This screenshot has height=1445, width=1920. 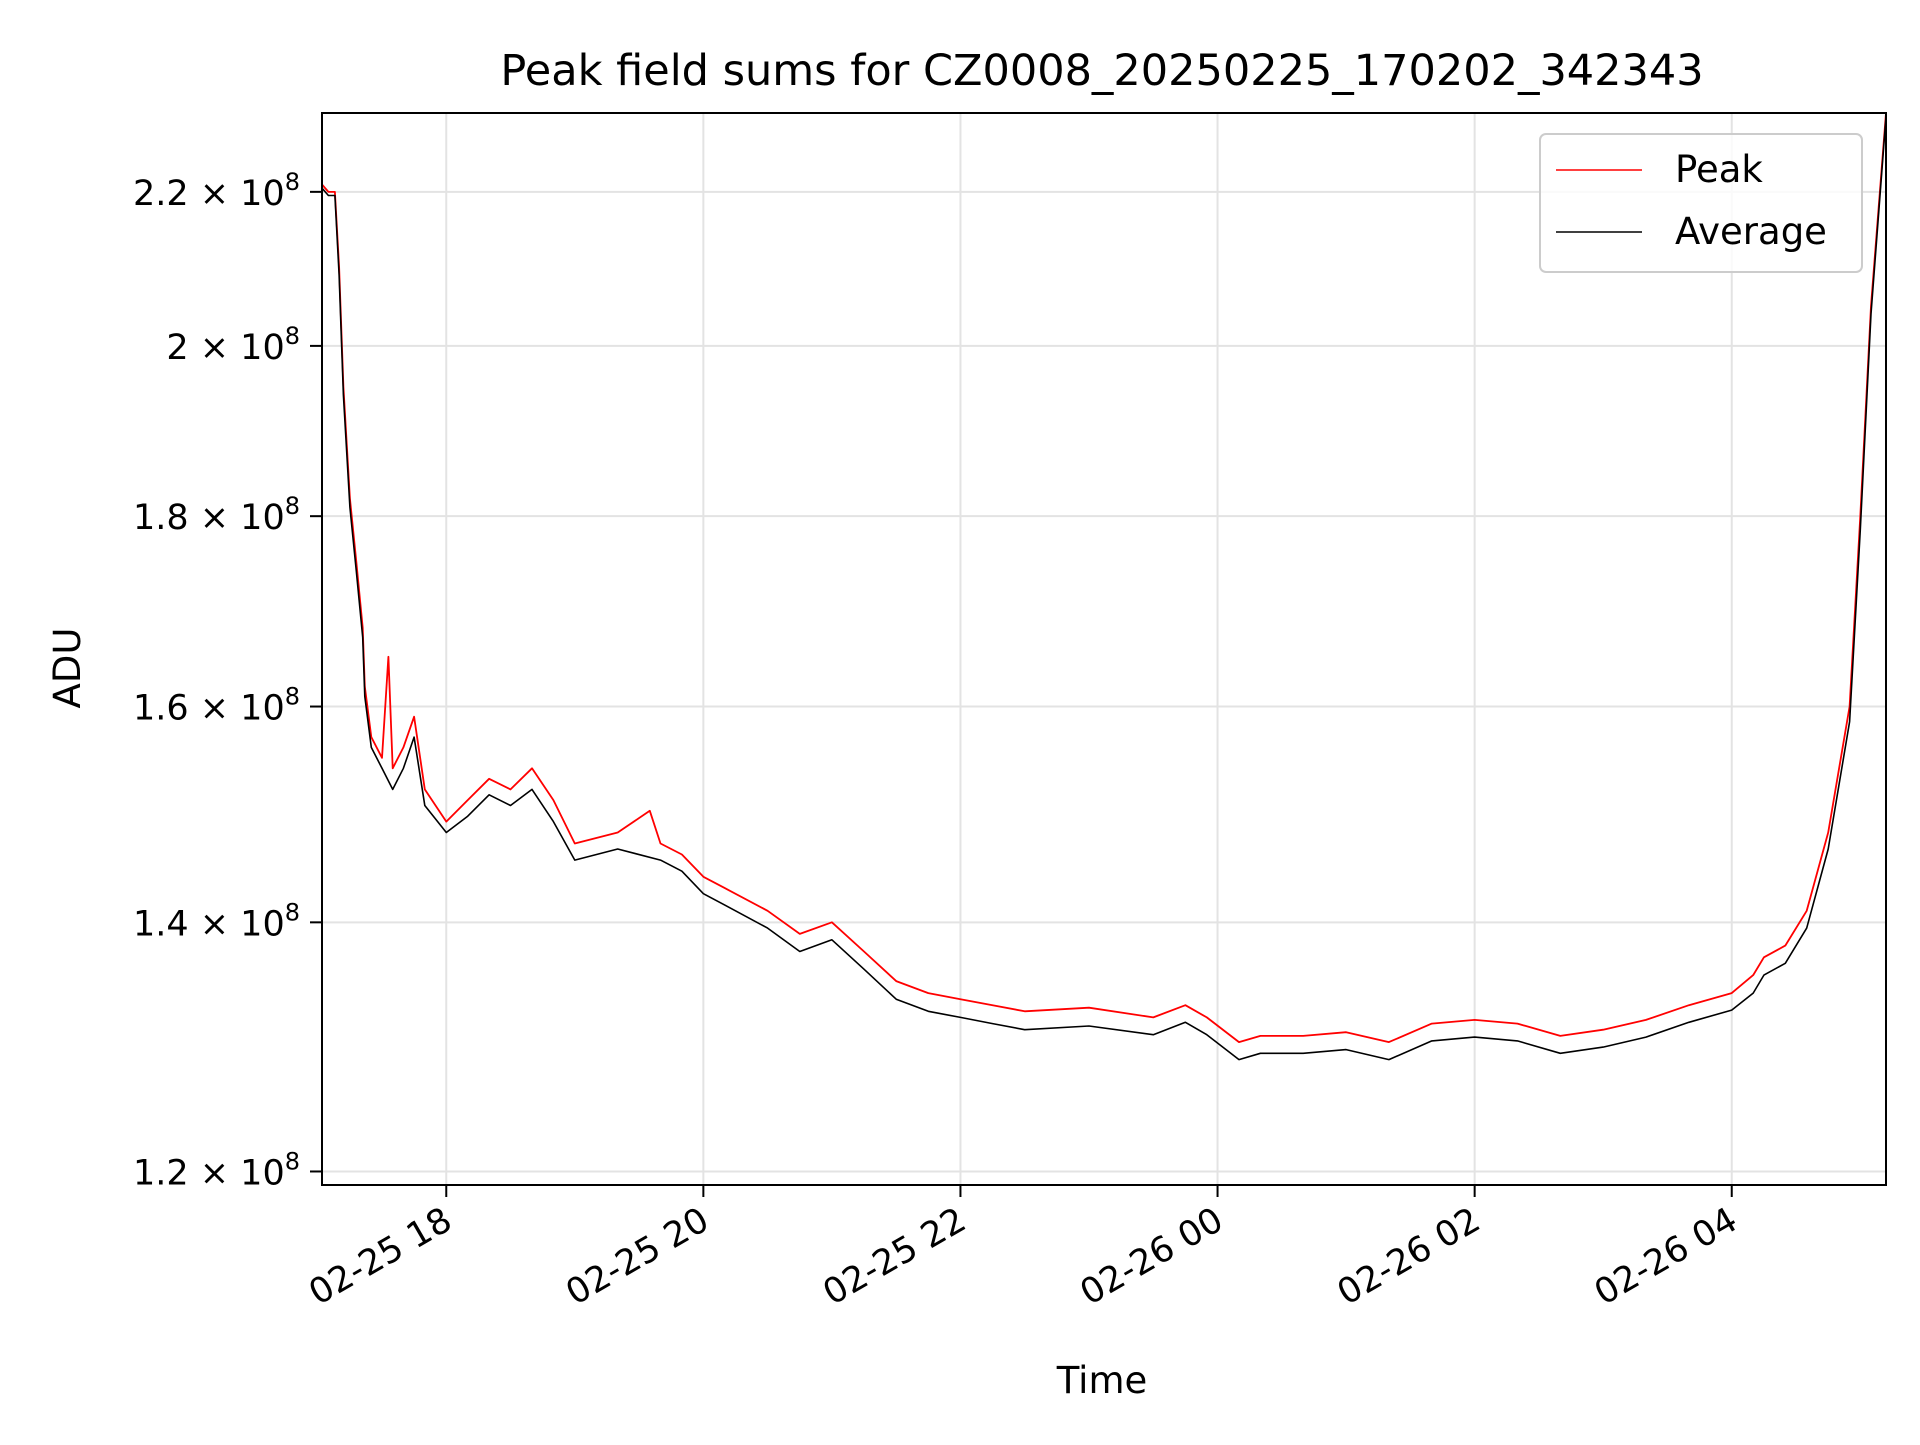 What do you see at coordinates (216, 1170) in the screenshot?
I see `y-tick-label: 1.2 × 108` at bounding box center [216, 1170].